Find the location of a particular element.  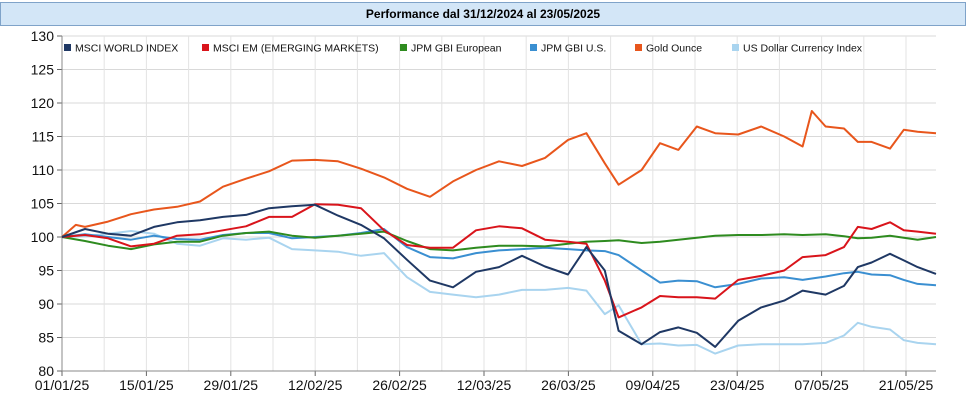

x-tick-label: 26/02/25 is located at coordinates (399, 385).